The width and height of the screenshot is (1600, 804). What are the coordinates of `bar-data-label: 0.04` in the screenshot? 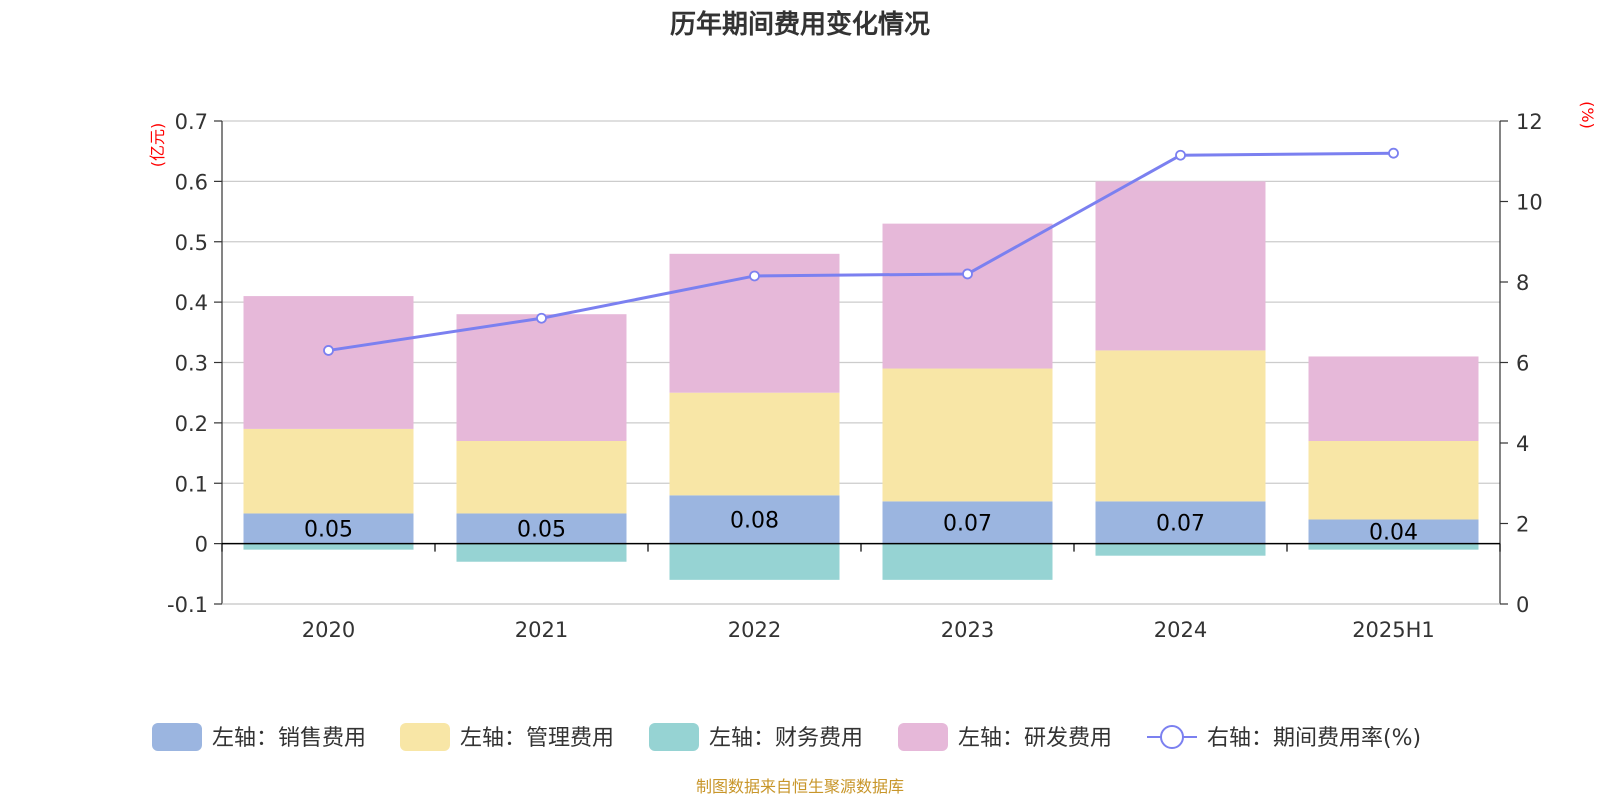 It's located at (1393, 533).